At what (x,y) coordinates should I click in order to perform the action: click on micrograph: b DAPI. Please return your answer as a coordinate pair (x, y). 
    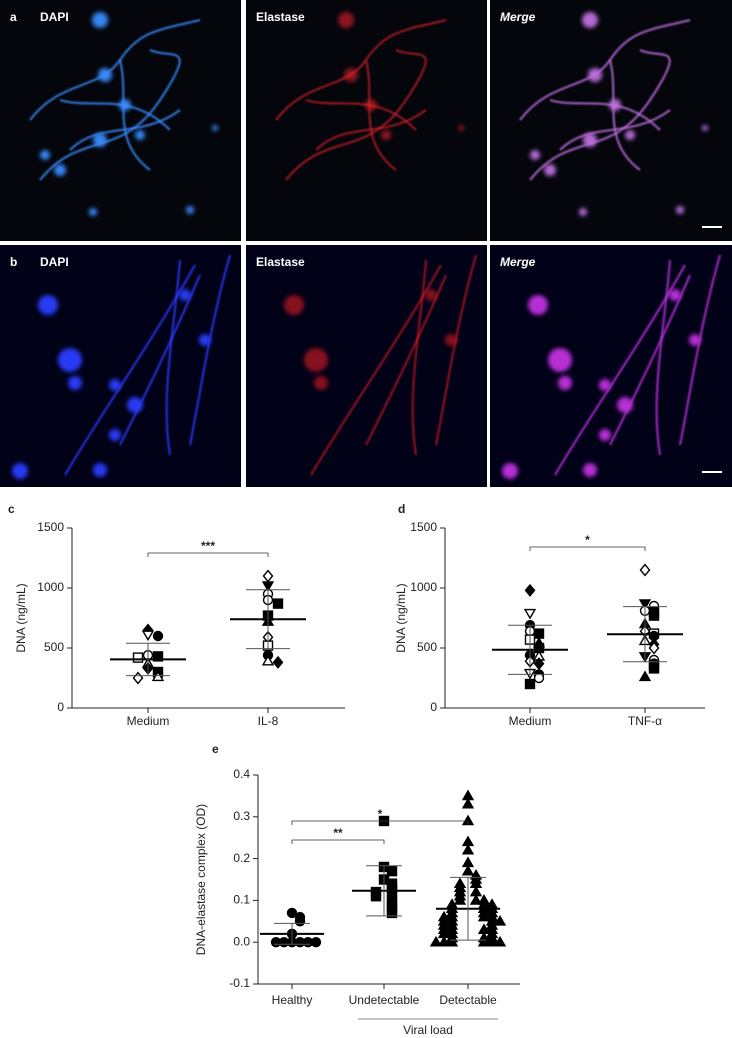
    Looking at the image, I should click on (120, 366).